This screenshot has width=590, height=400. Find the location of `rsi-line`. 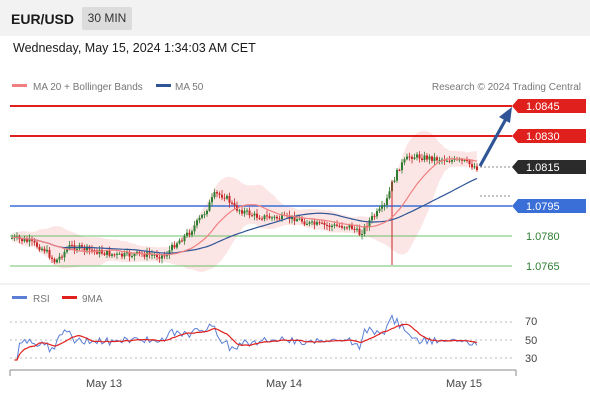

rsi-line is located at coordinates (246, 337).